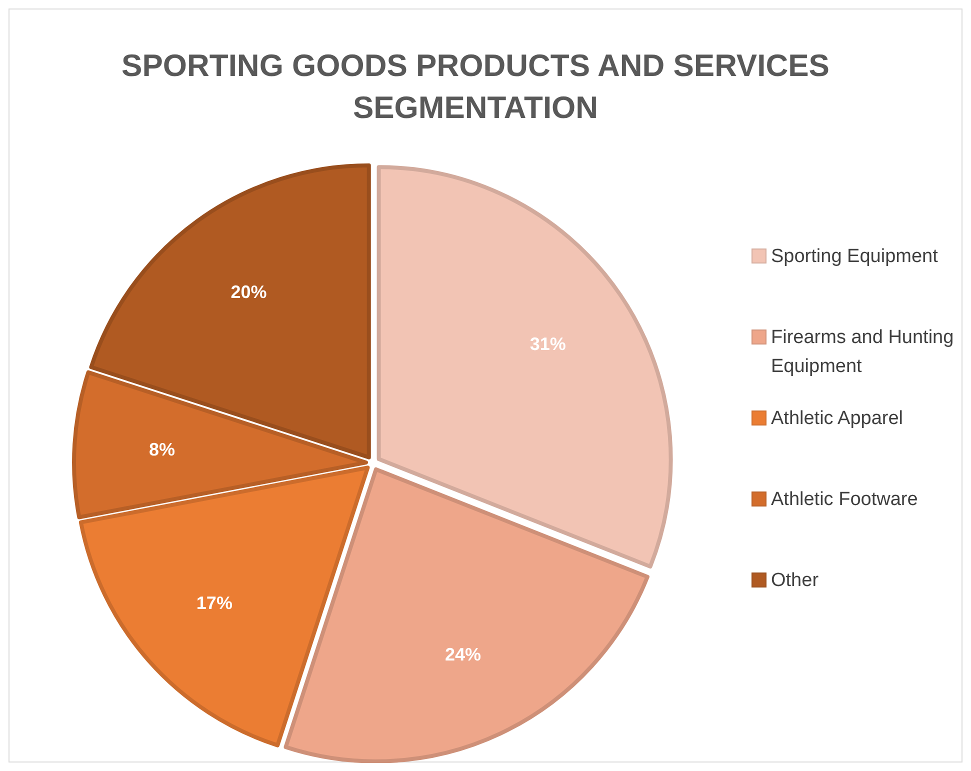 This screenshot has width=971, height=771. I want to click on data-label: 8%, so click(162, 450).